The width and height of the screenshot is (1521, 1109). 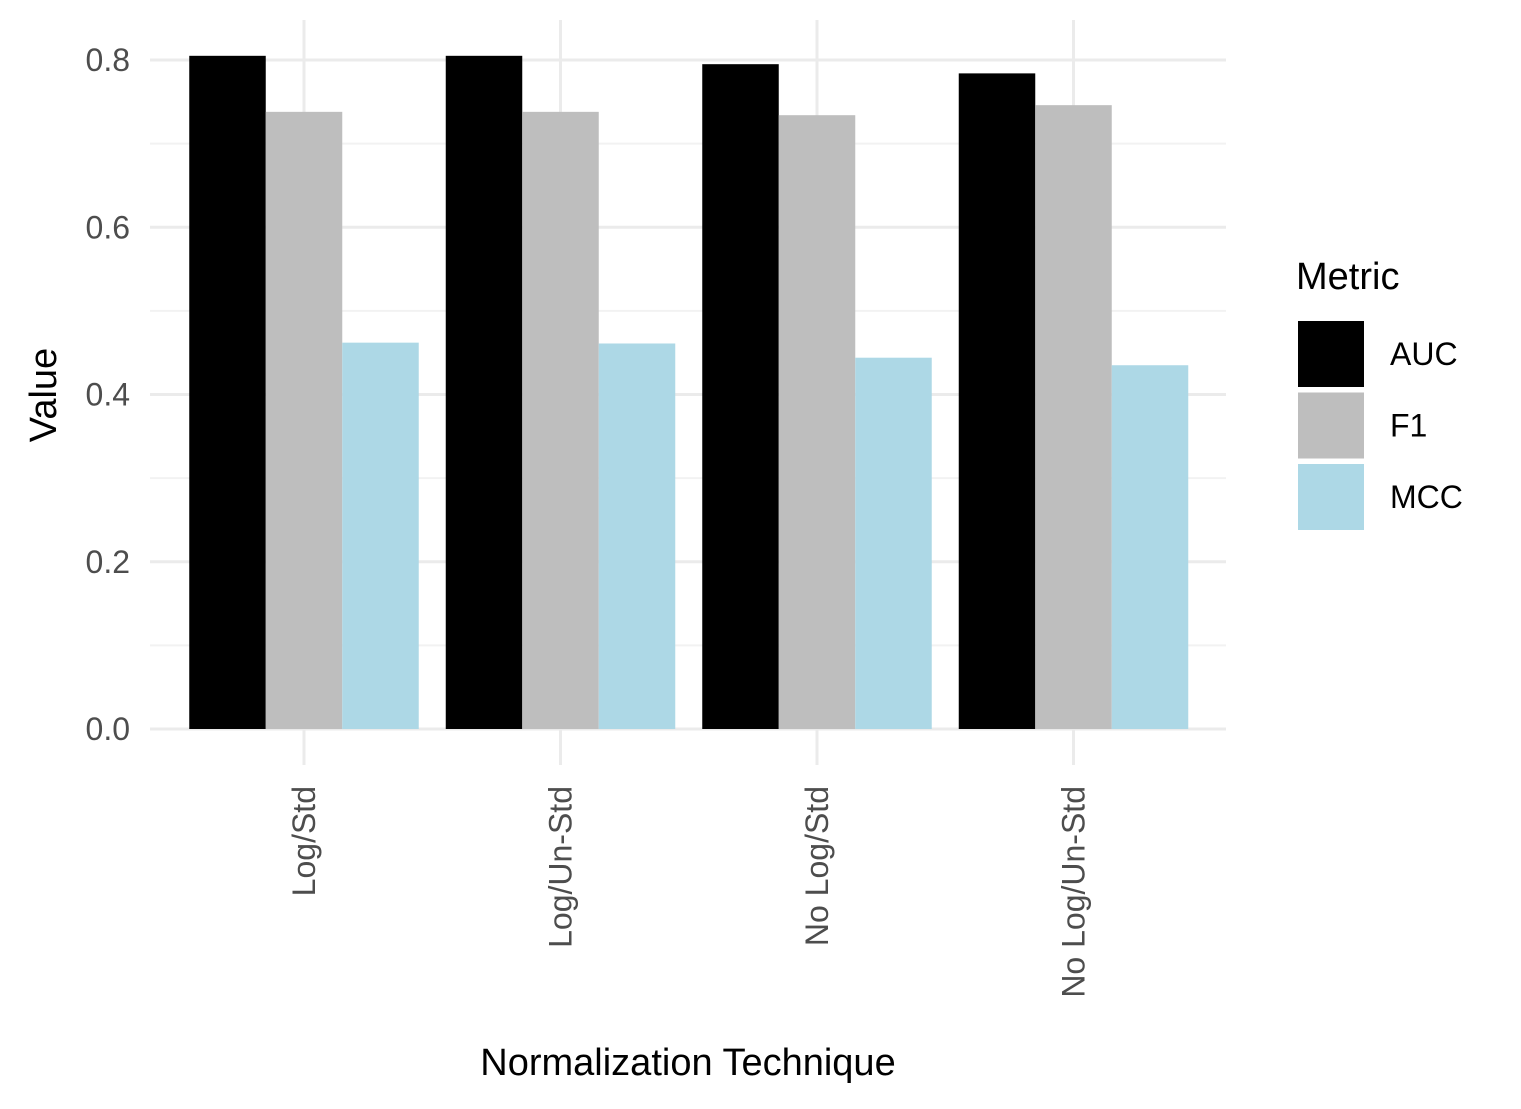 I want to click on legend-label-auc: AUC, so click(x=1424, y=354).